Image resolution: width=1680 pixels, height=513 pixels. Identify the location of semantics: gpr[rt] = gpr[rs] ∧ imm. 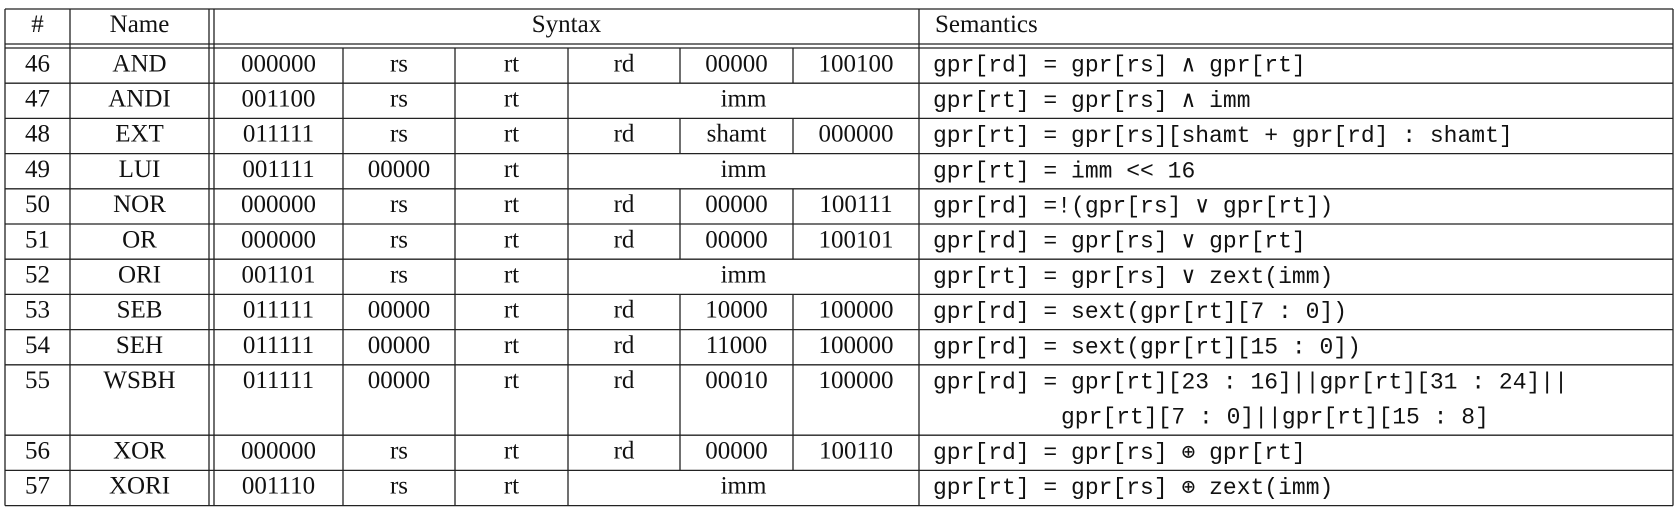
(1092, 101).